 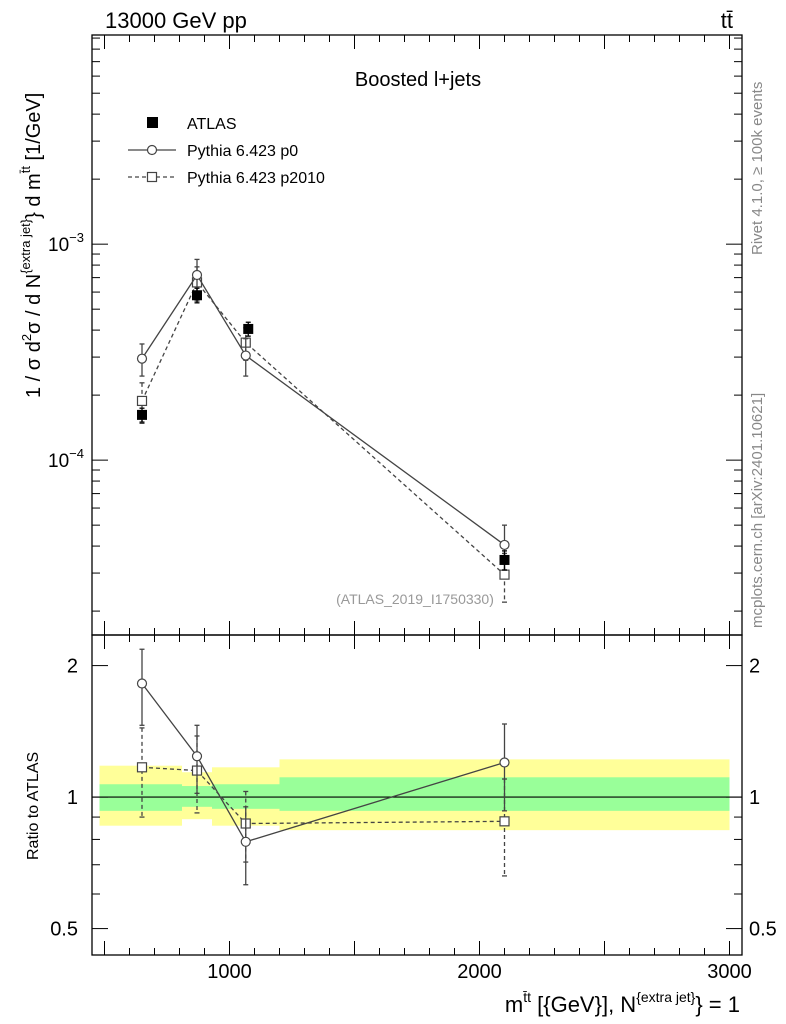 I want to click on x-axis-label: mt̄t [{GeV}], N{extra jet}} = 1, so click(x=622, y=1003).